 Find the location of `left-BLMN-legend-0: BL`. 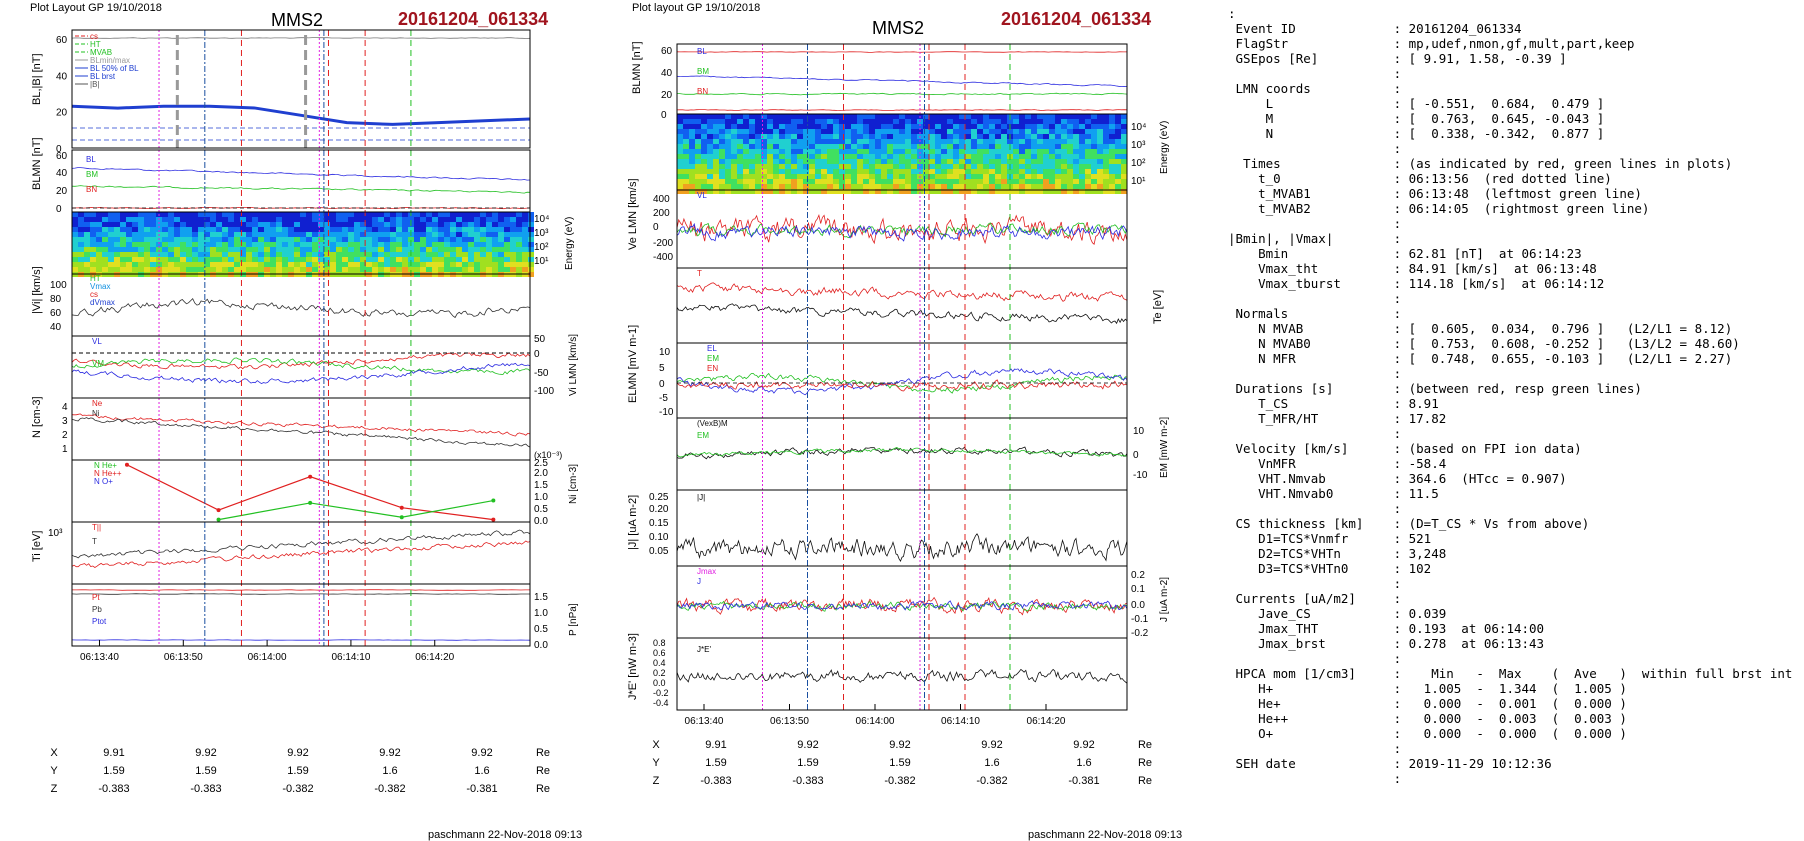

left-BLMN-legend-0: BL is located at coordinates (91, 159).